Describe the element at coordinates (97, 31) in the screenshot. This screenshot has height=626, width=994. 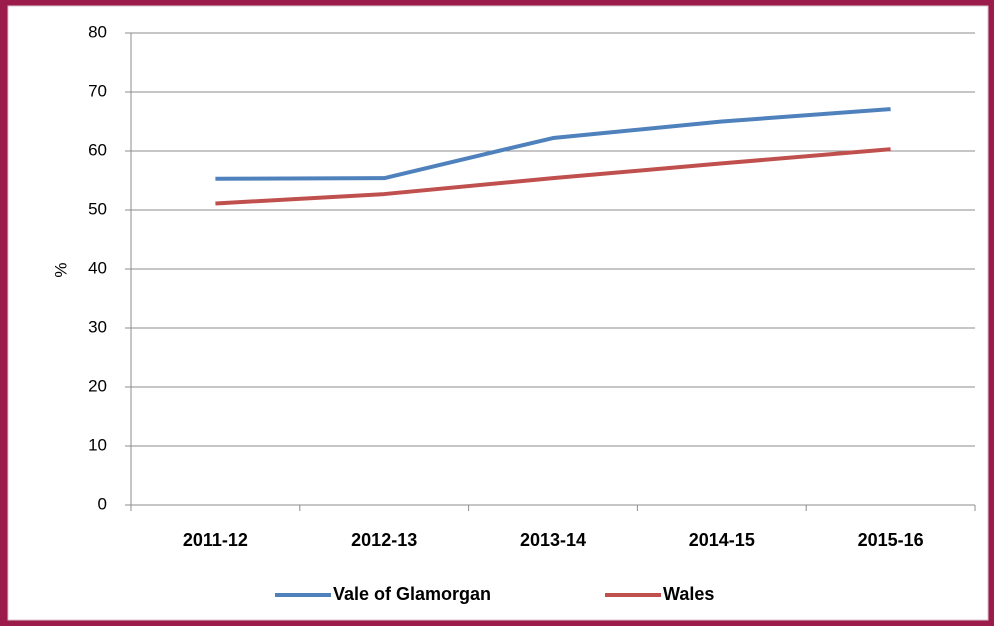
I see `y-tick-label: 80` at that location.